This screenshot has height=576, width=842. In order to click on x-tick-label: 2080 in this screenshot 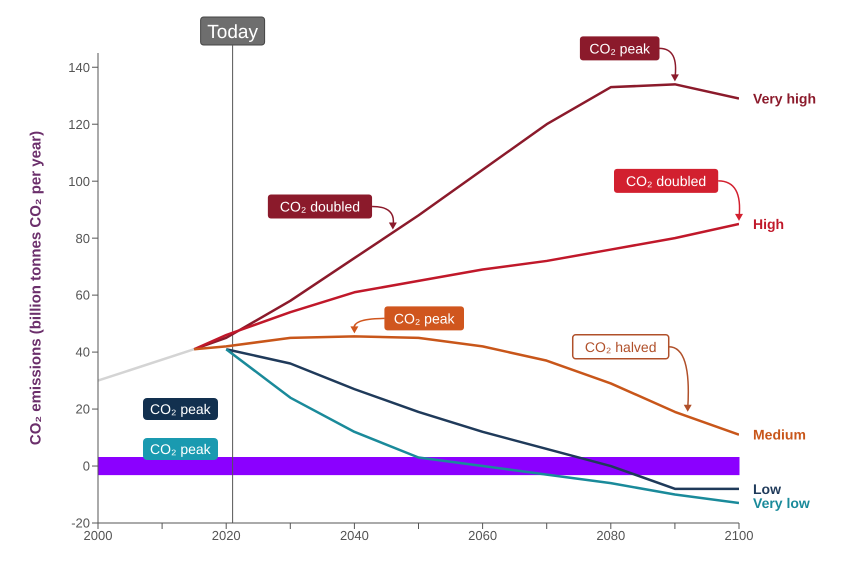, I will do `click(611, 536)`.